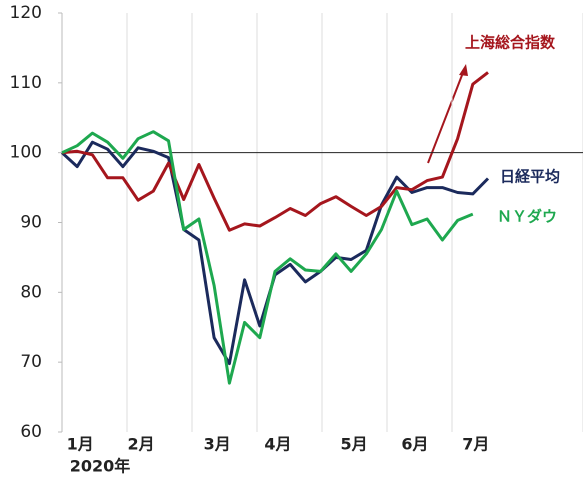 This screenshot has height=478, width=583. What do you see at coordinates (527, 217) in the screenshot?
I see `series-label: ＮＹダウ` at bounding box center [527, 217].